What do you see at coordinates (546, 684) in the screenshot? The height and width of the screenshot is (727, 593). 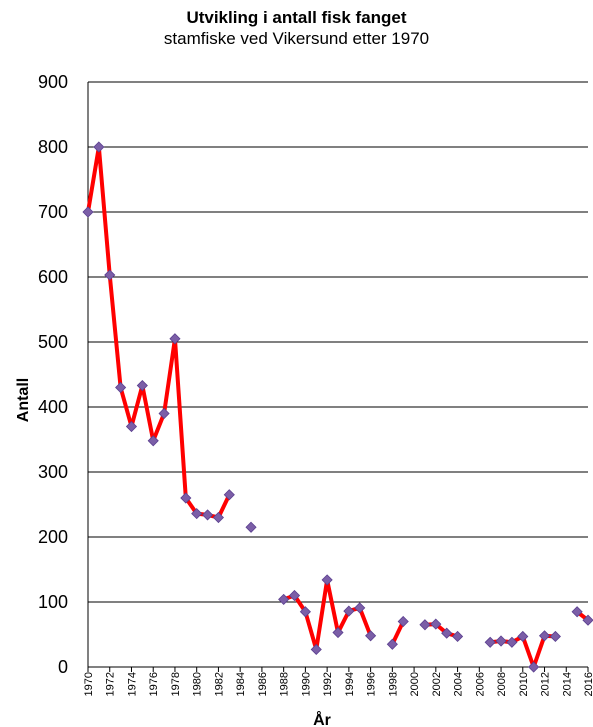 I see `x-tick-label: 2012` at bounding box center [546, 684].